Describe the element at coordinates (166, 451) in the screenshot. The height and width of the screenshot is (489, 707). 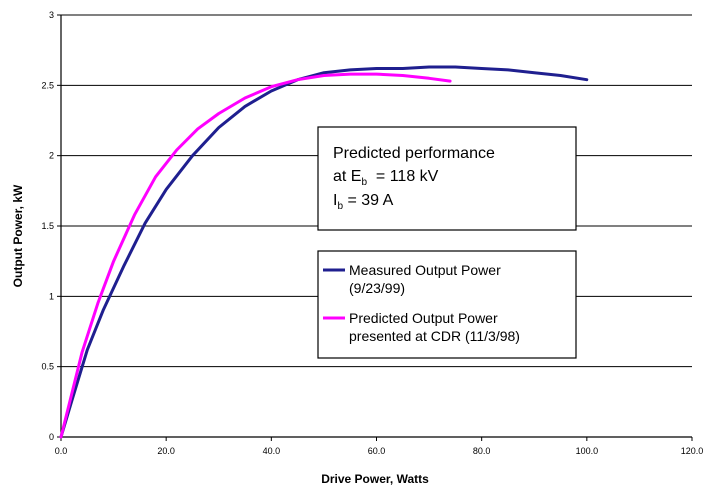
I see `x-tick-label: 20.0` at that location.